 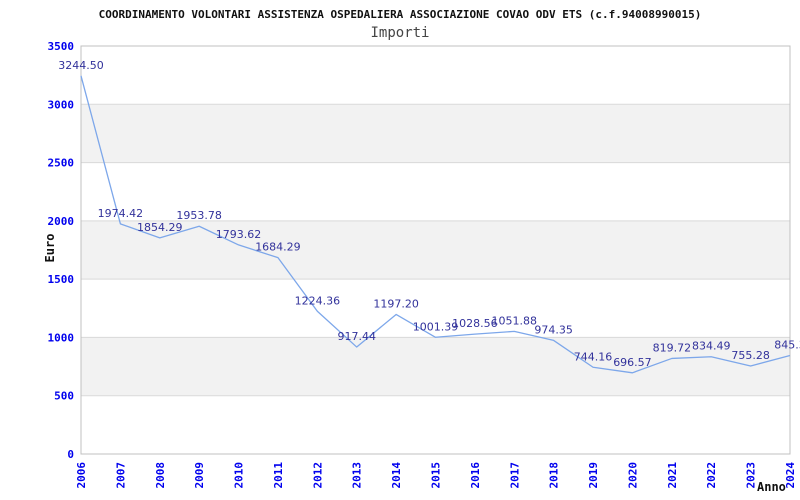 I want to click on x-tick-label: 2023, so click(x=751, y=475).